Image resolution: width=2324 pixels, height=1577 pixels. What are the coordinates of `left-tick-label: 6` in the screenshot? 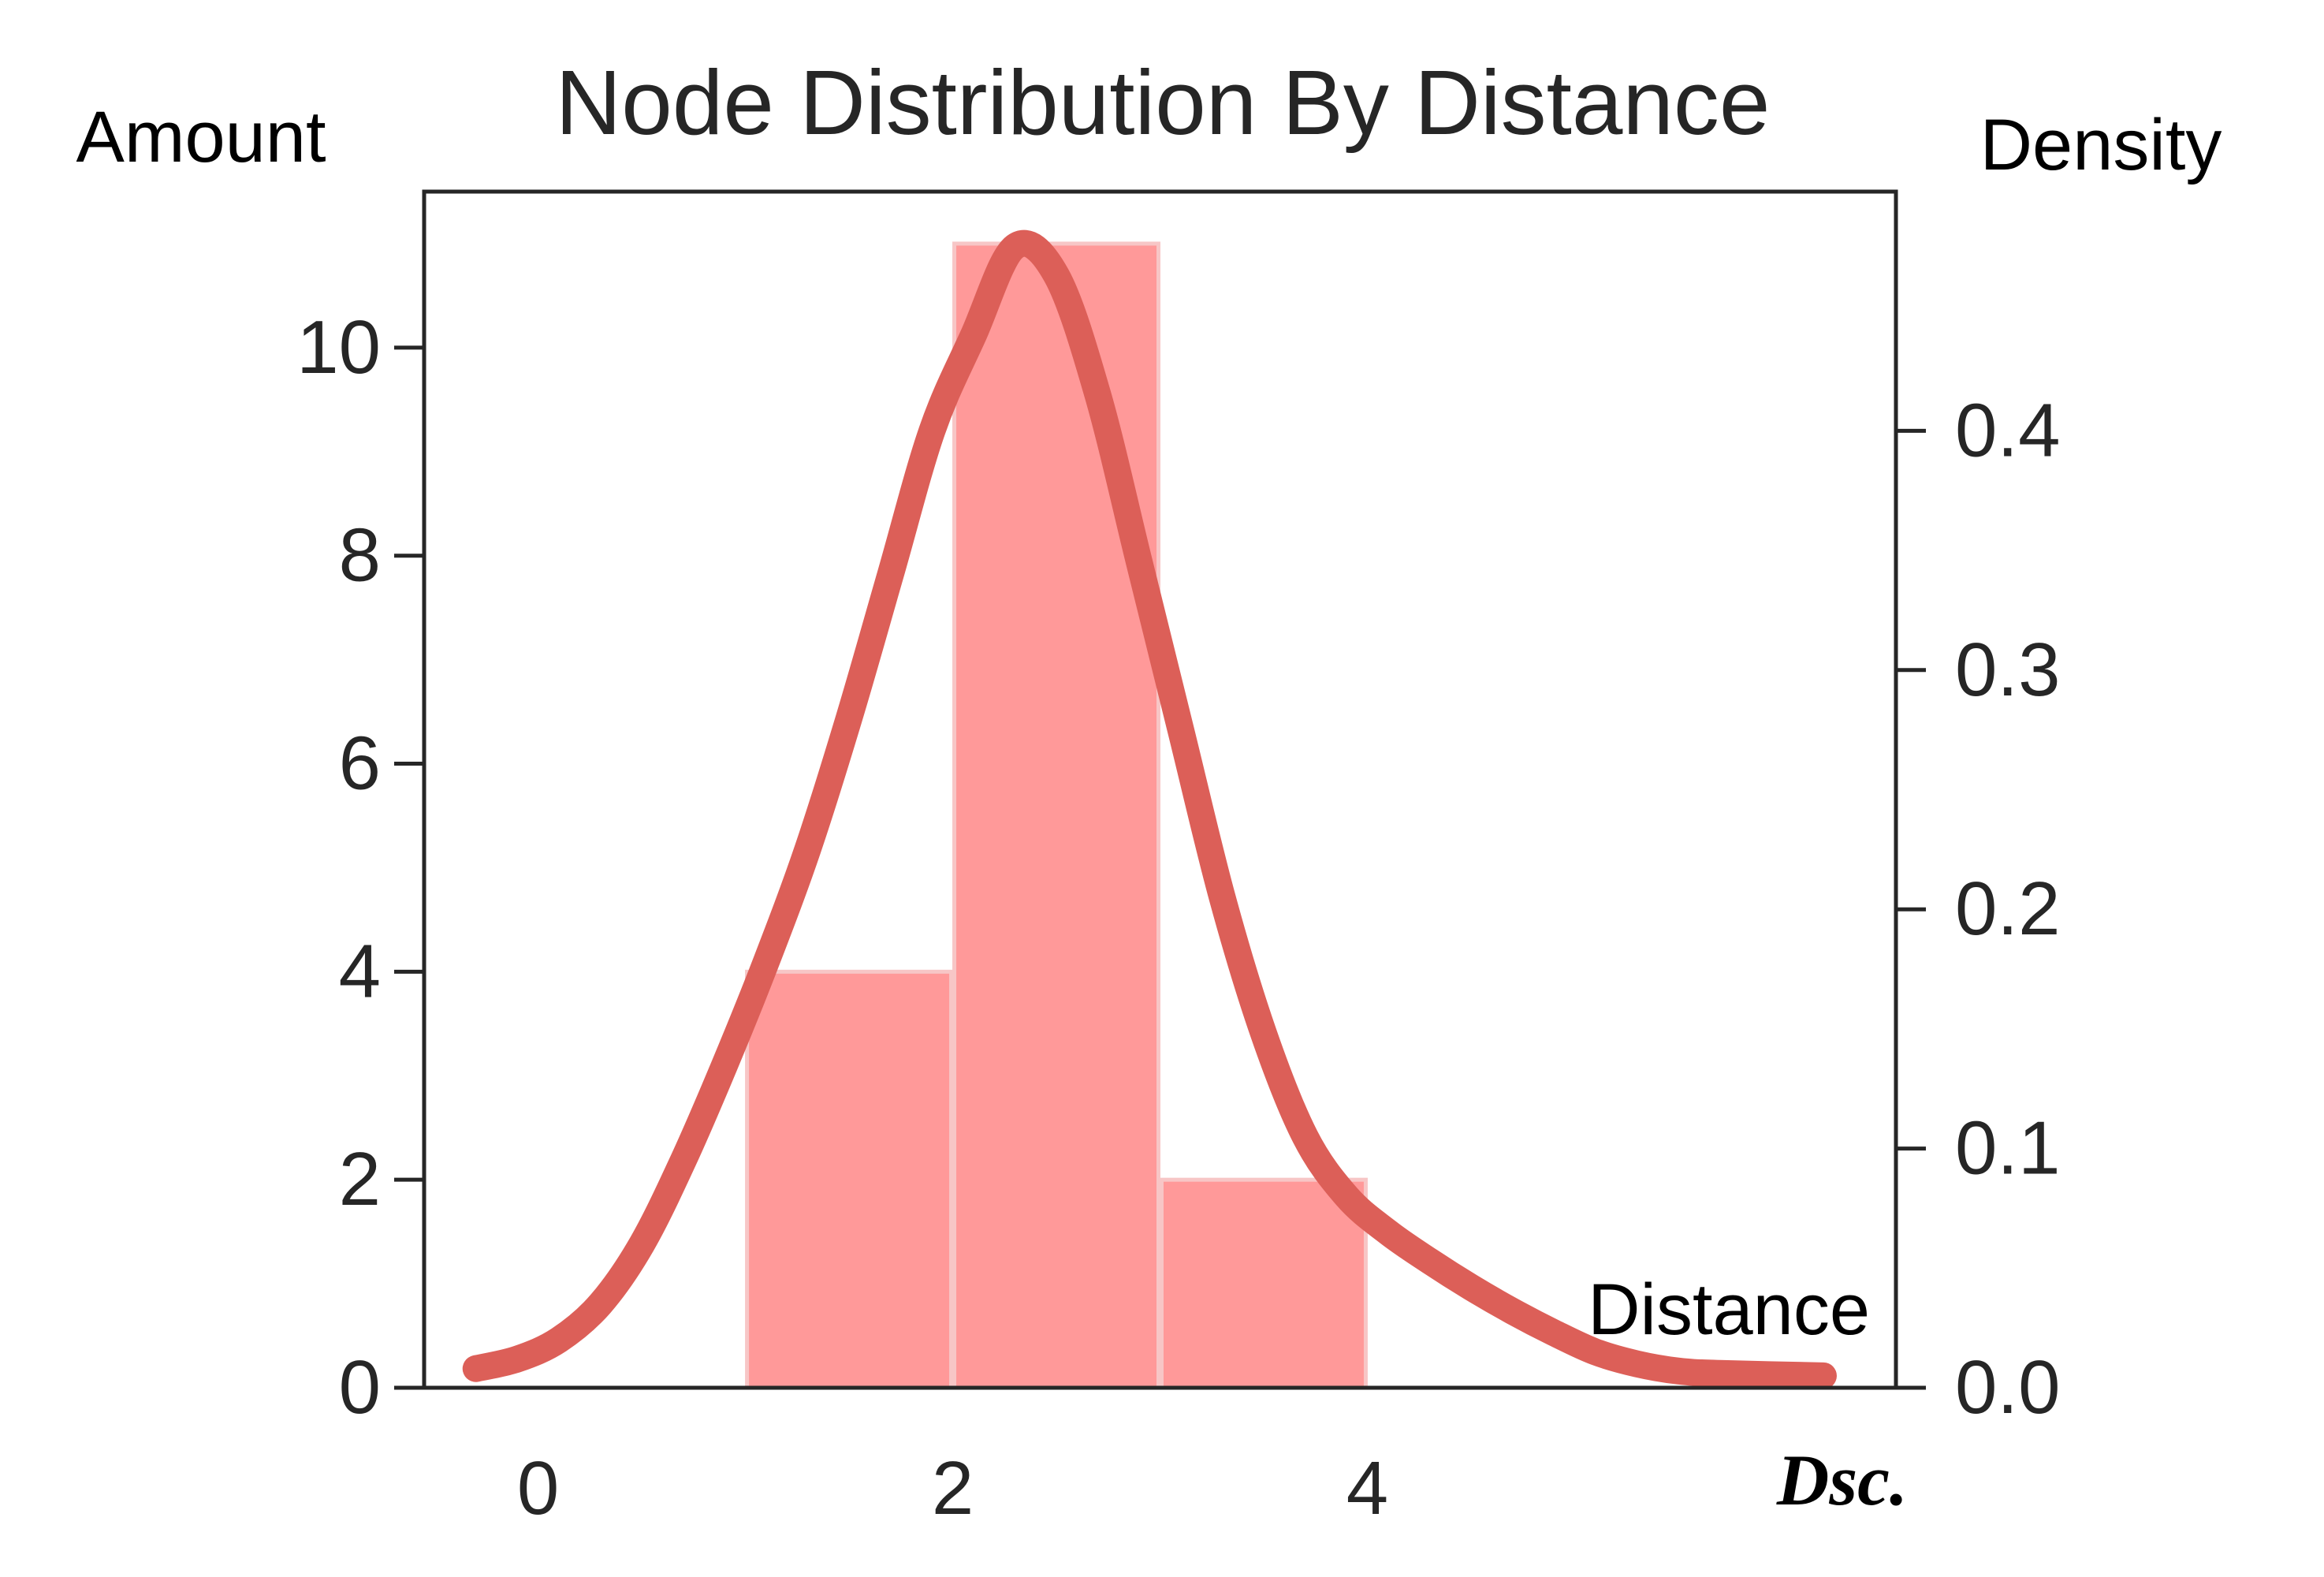 It's located at (360, 763).